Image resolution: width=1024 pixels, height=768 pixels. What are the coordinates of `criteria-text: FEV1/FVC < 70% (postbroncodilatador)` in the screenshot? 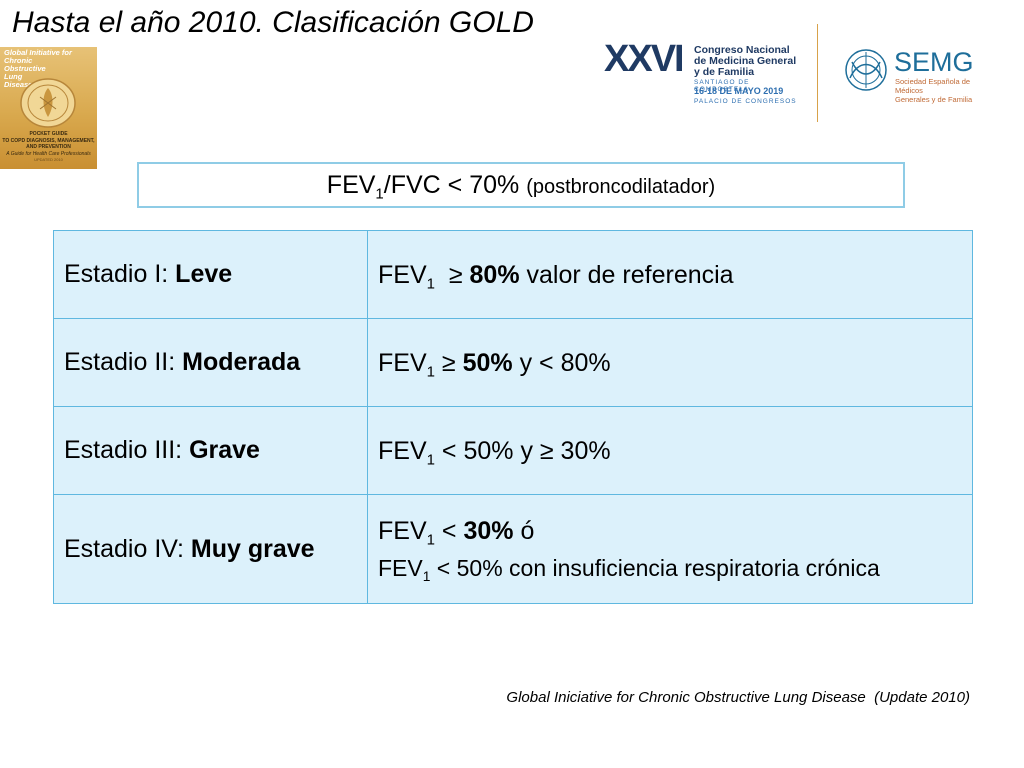 It's located at (521, 186).